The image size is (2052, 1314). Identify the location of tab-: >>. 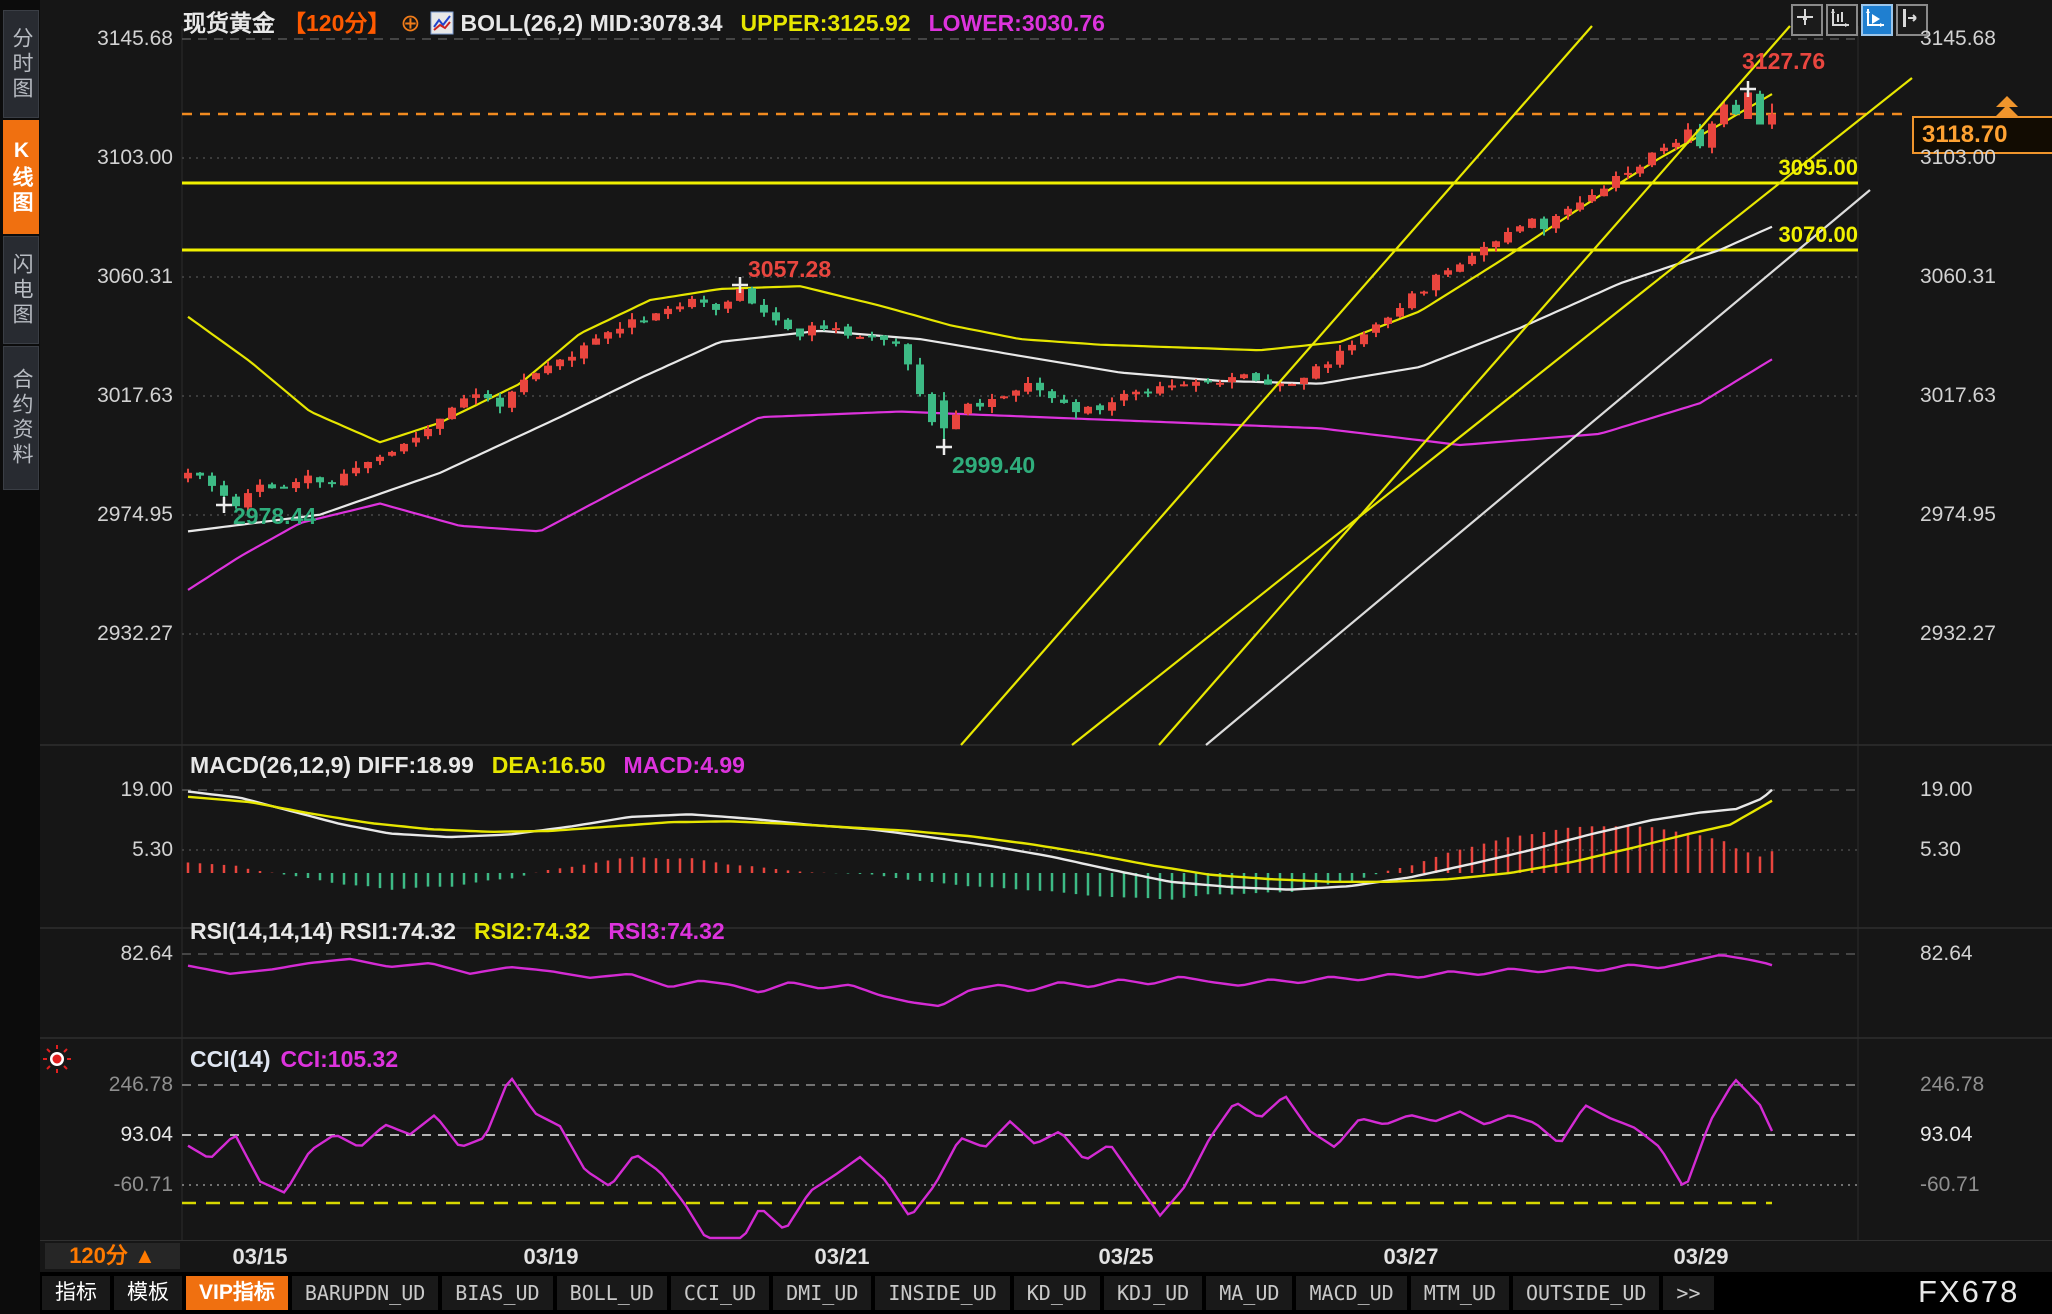
(1688, 1293).